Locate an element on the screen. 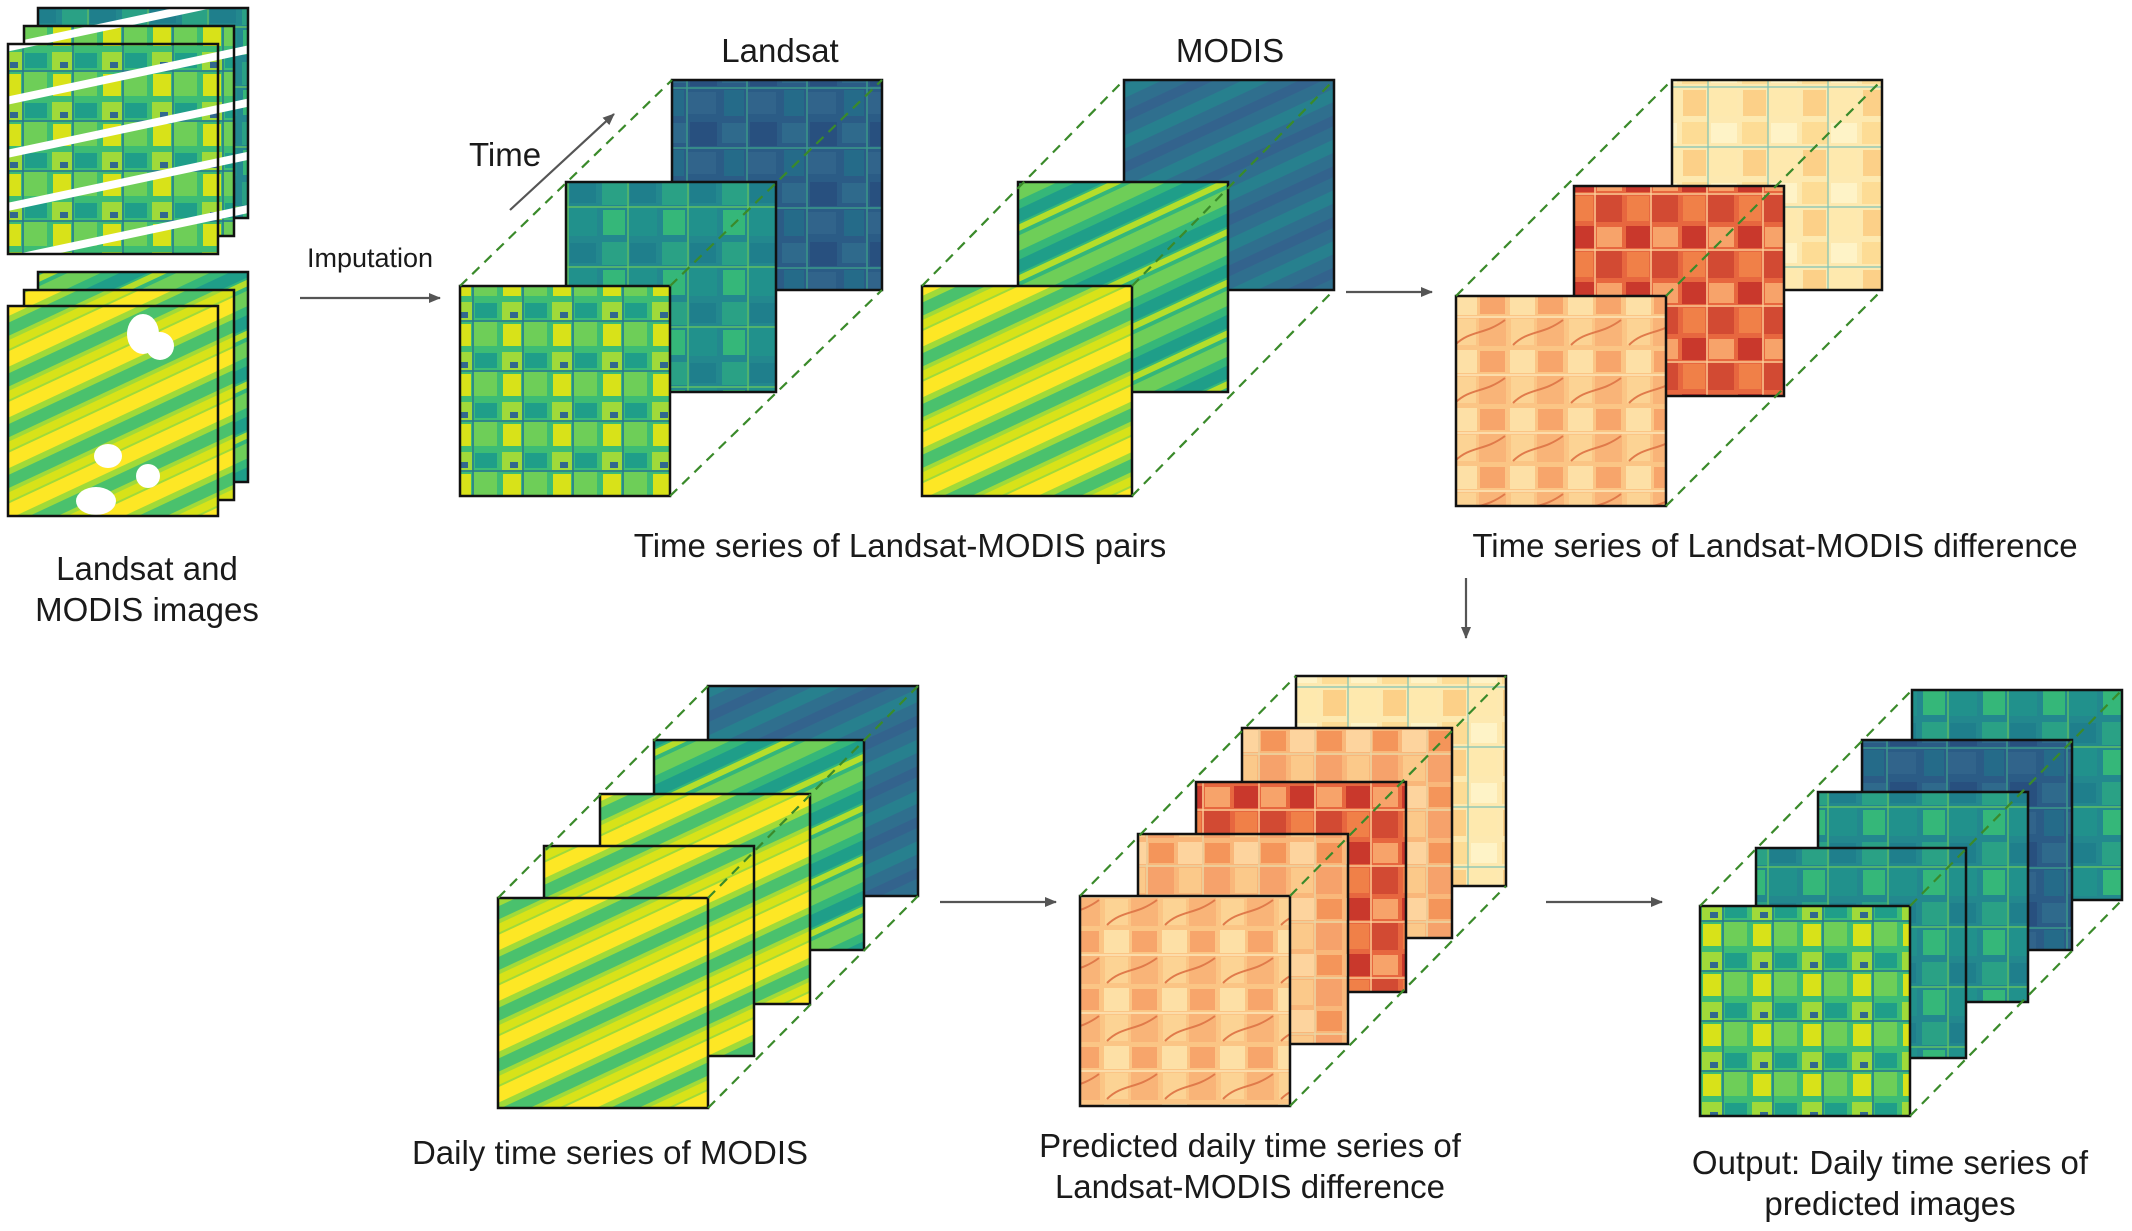 The height and width of the screenshot is (1231, 2132). pairs-modis-frame-3-border is located at coordinates (1027, 391).